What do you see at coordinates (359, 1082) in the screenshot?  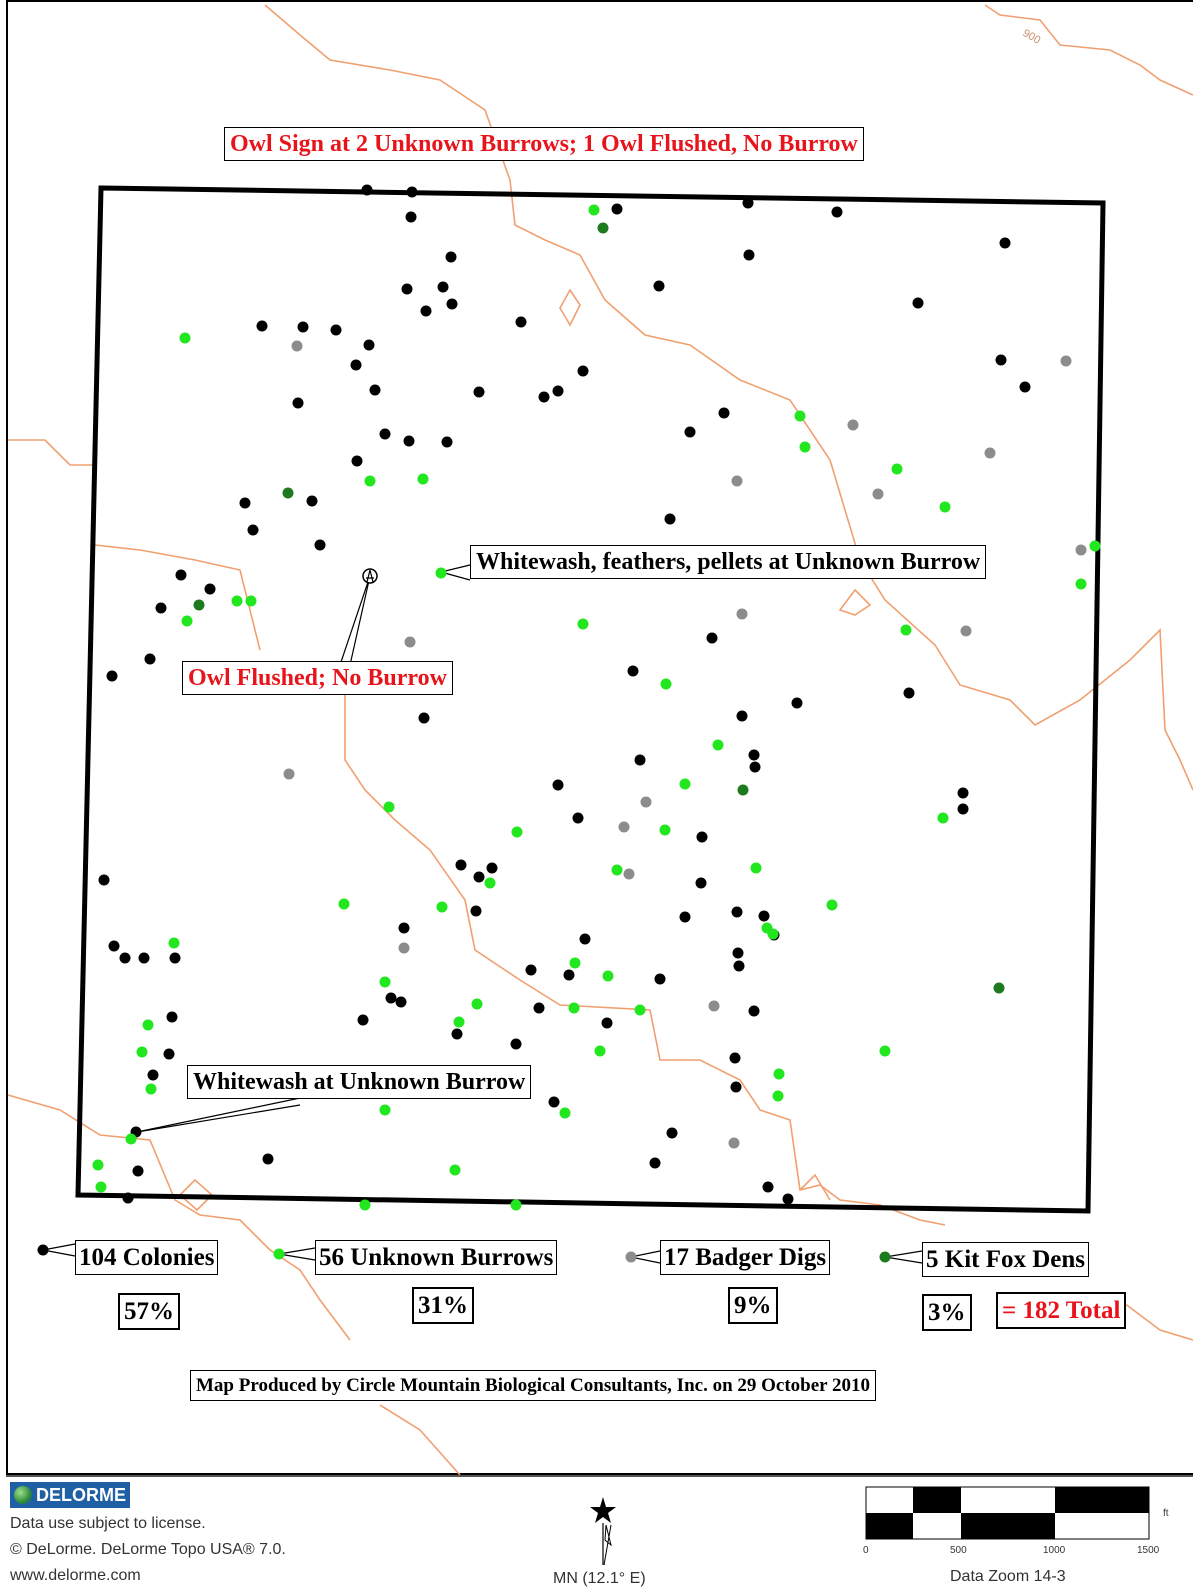 I see `whitewash-callout: Whitewash at Unknown Burrow` at bounding box center [359, 1082].